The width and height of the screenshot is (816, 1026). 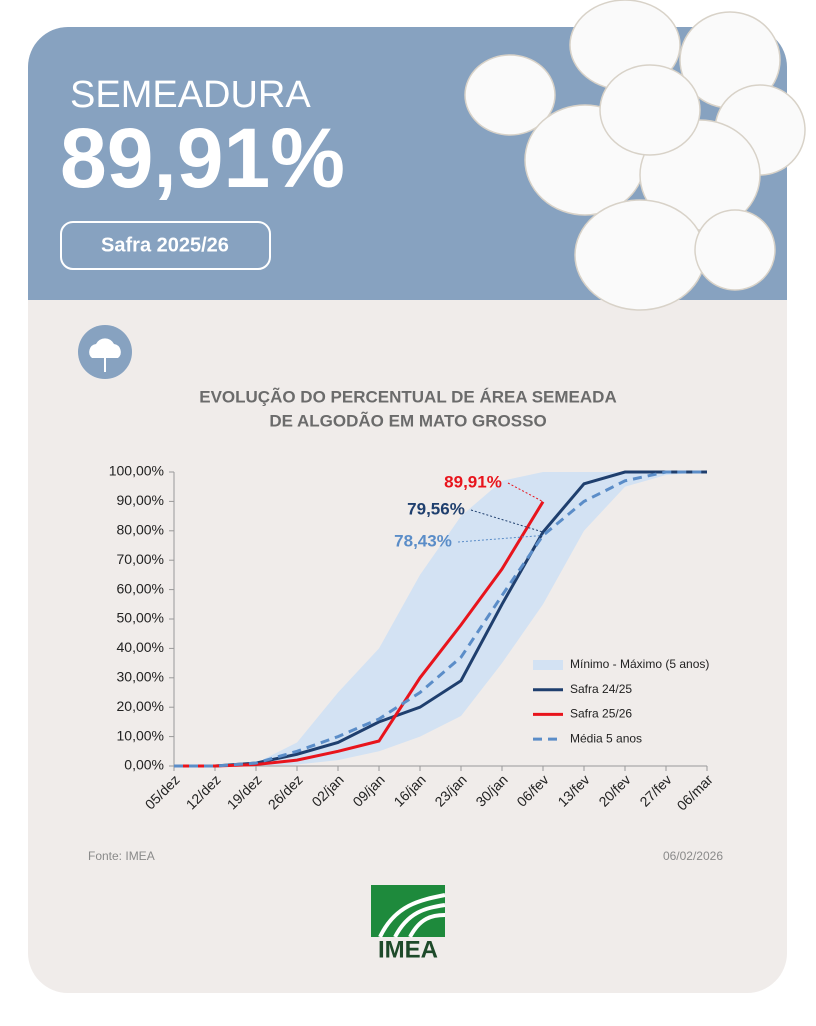 What do you see at coordinates (121, 856) in the screenshot?
I see `source: Fonte: IMEA` at bounding box center [121, 856].